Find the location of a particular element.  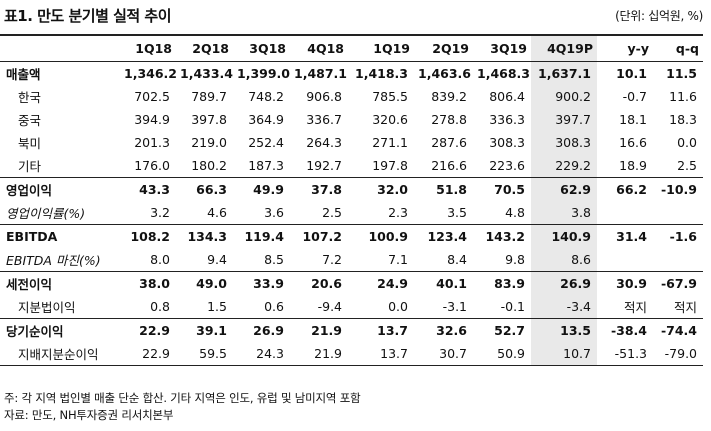

table-cell: 18.3 is located at coordinates (683, 119).